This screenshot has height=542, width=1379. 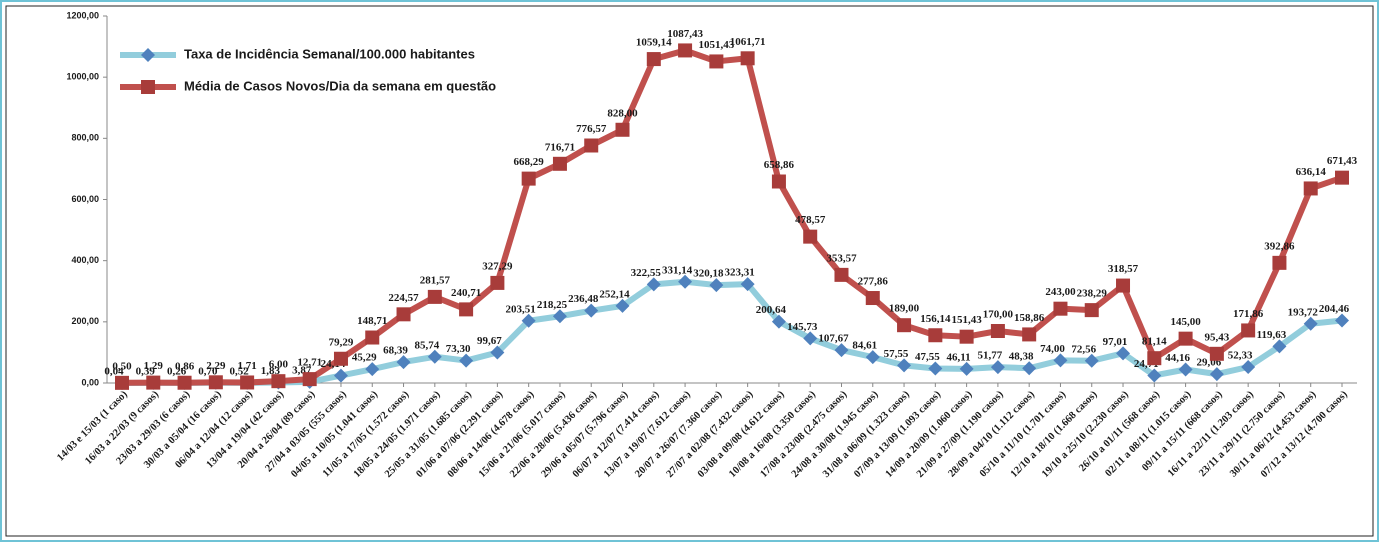 What do you see at coordinates (841, 258) in the screenshot?
I see `data-label: 353,57` at bounding box center [841, 258].